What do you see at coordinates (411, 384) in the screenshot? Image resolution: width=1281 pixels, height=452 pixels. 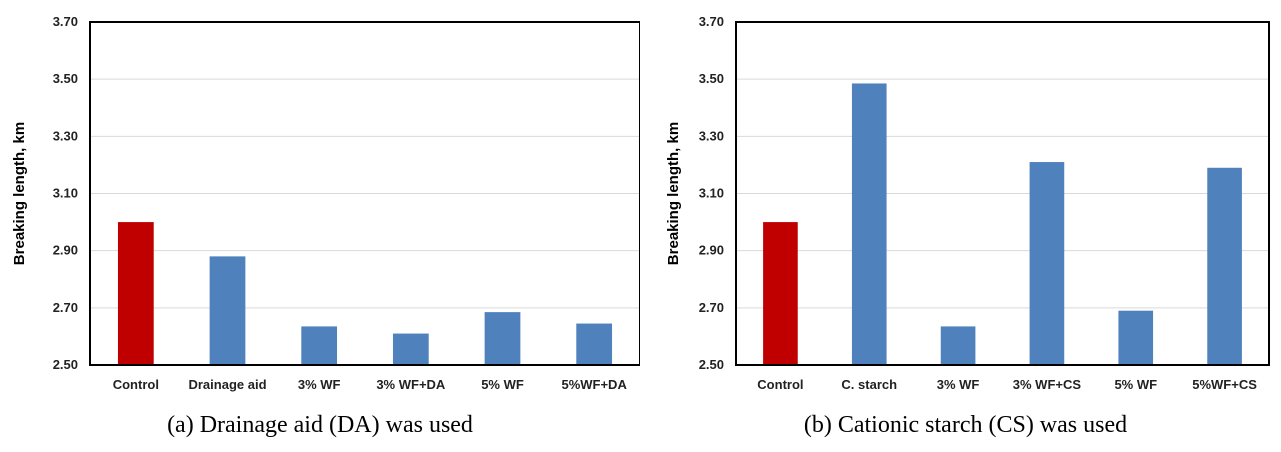 I see `x-tick-label: 3% WF+DA` at bounding box center [411, 384].